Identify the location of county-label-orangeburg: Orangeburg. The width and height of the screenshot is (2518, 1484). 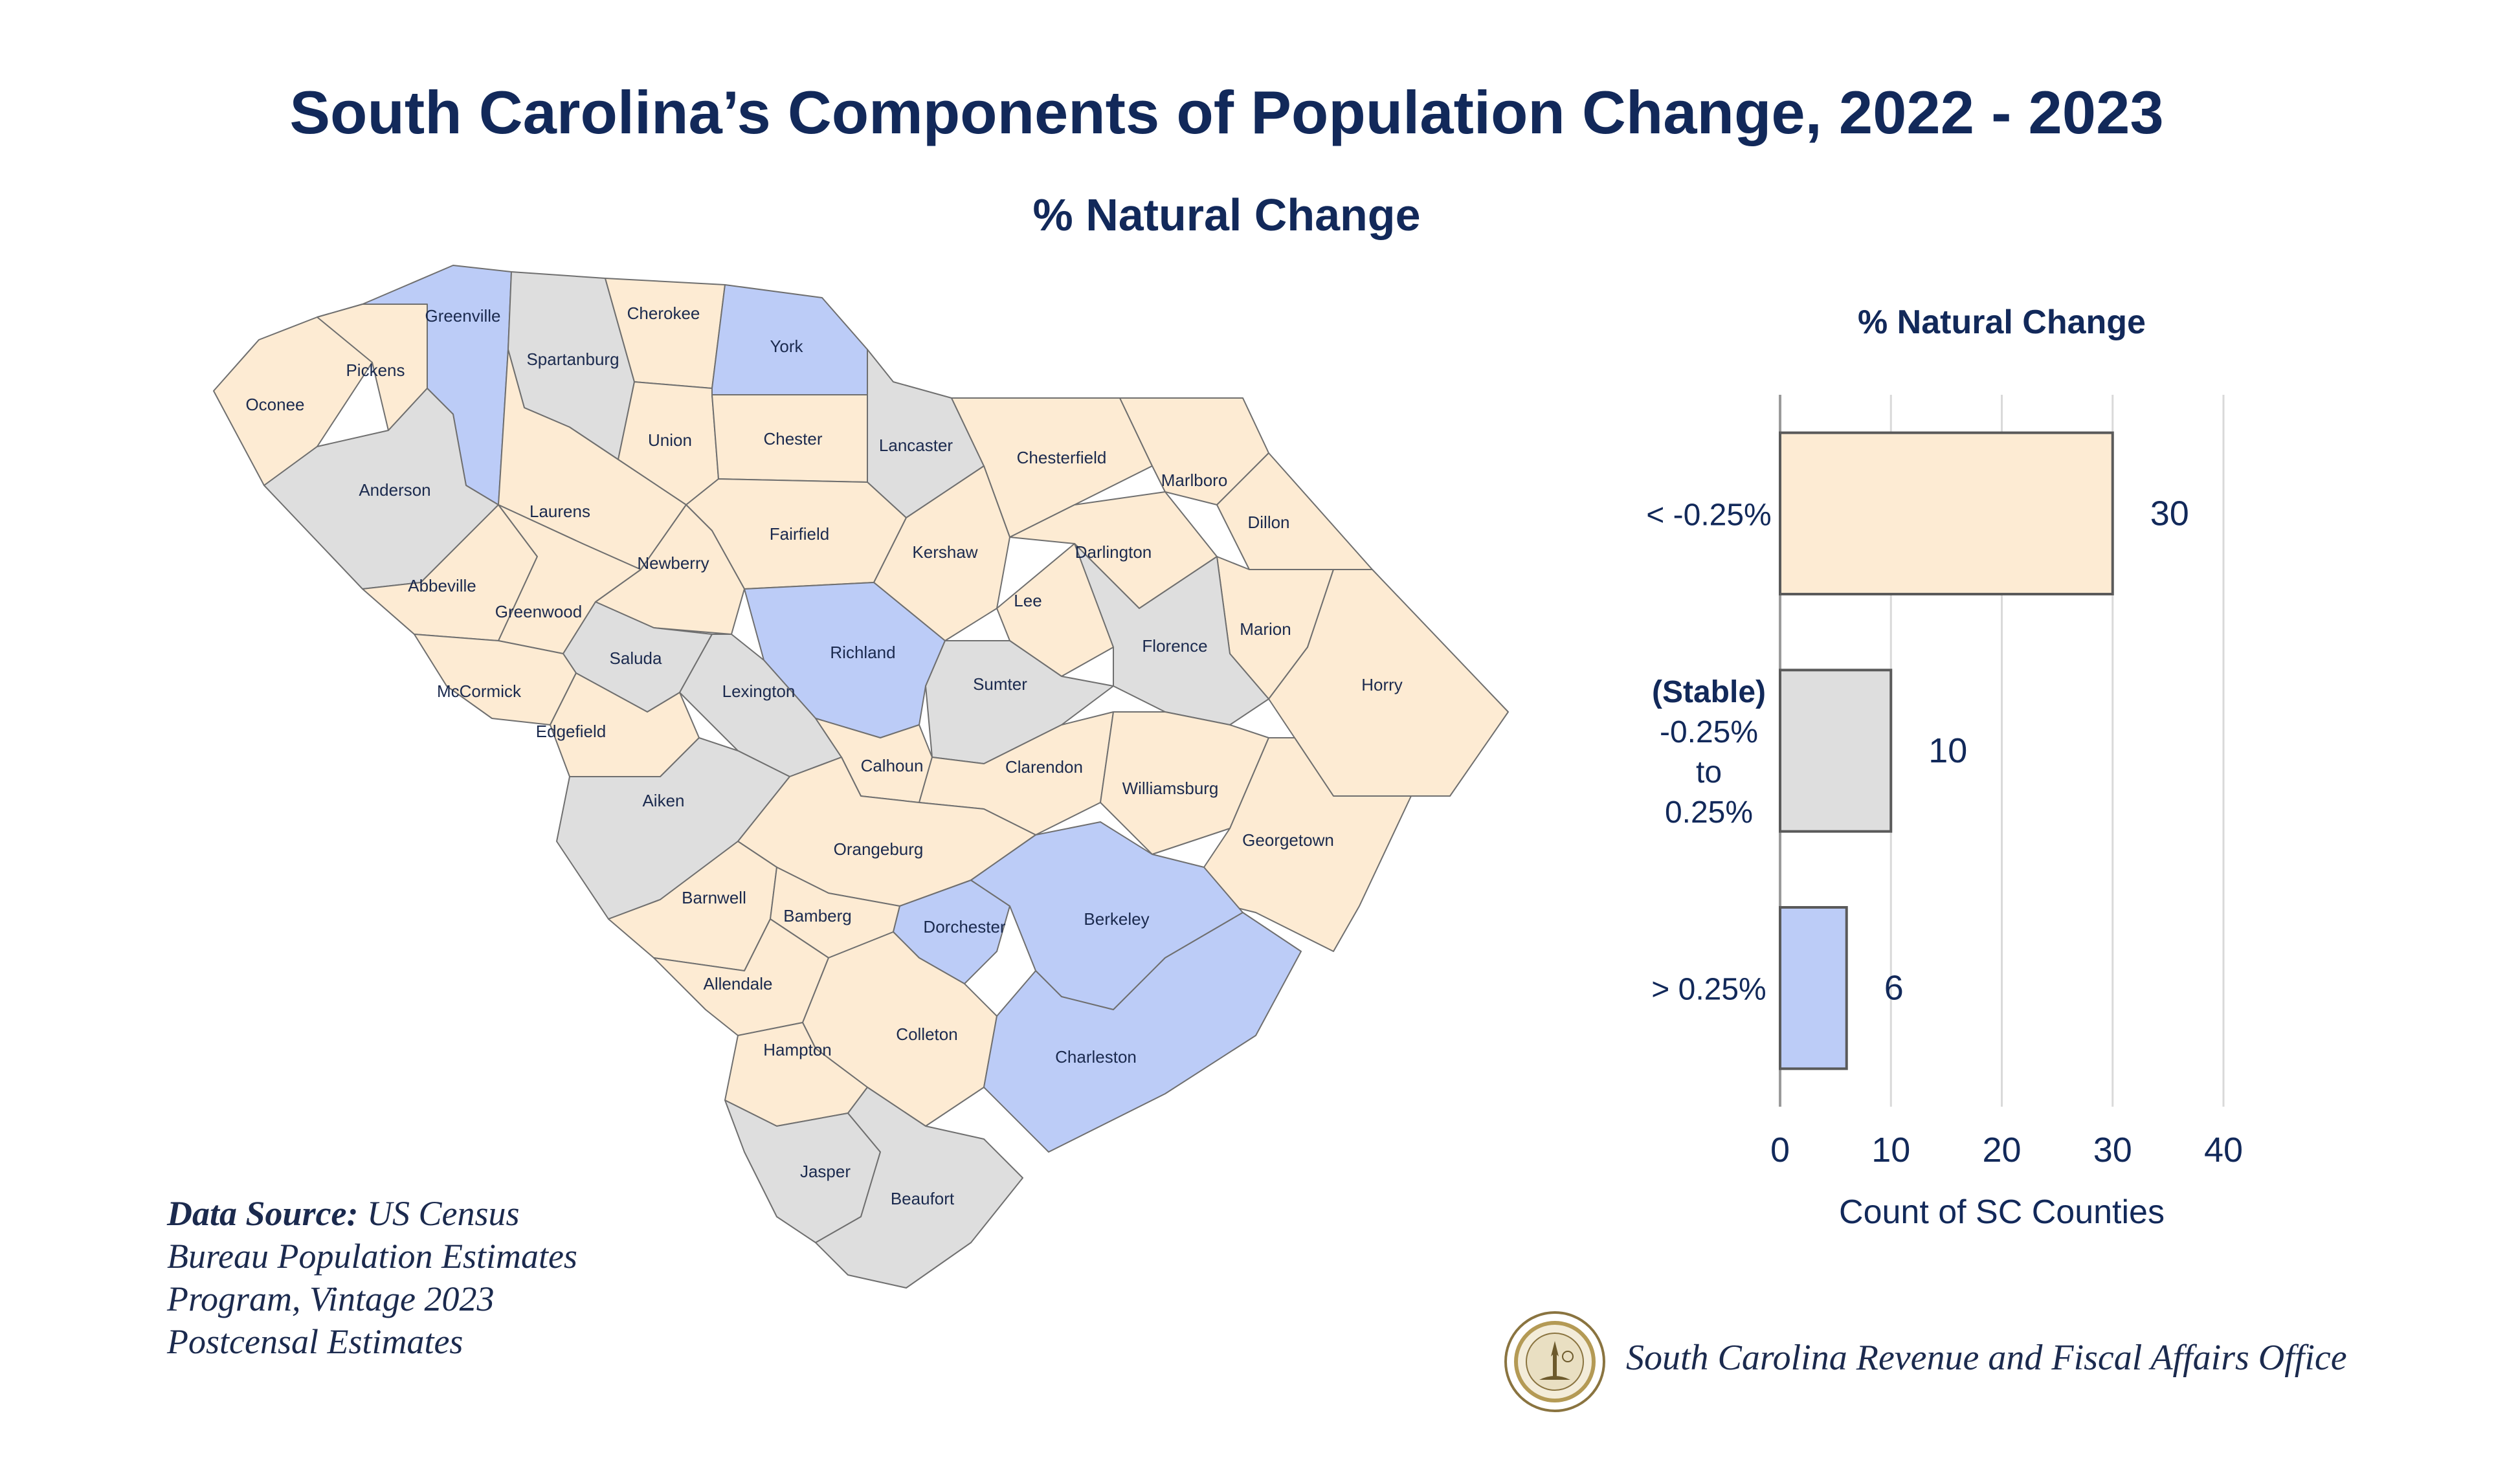
(879, 849).